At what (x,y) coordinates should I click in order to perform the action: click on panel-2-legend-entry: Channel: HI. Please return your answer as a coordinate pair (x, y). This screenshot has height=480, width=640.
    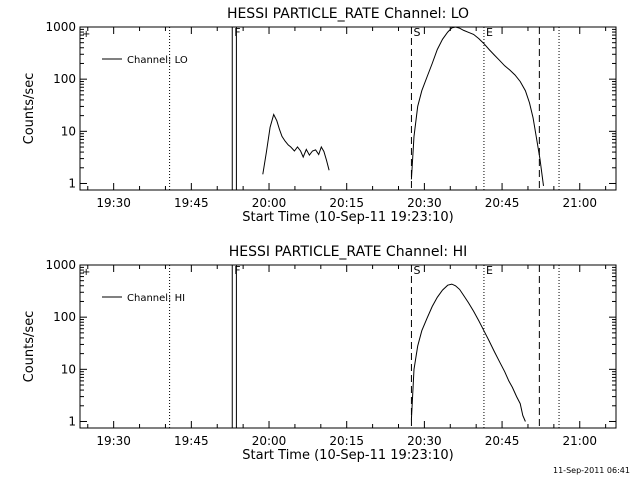
    Looking at the image, I should click on (156, 298).